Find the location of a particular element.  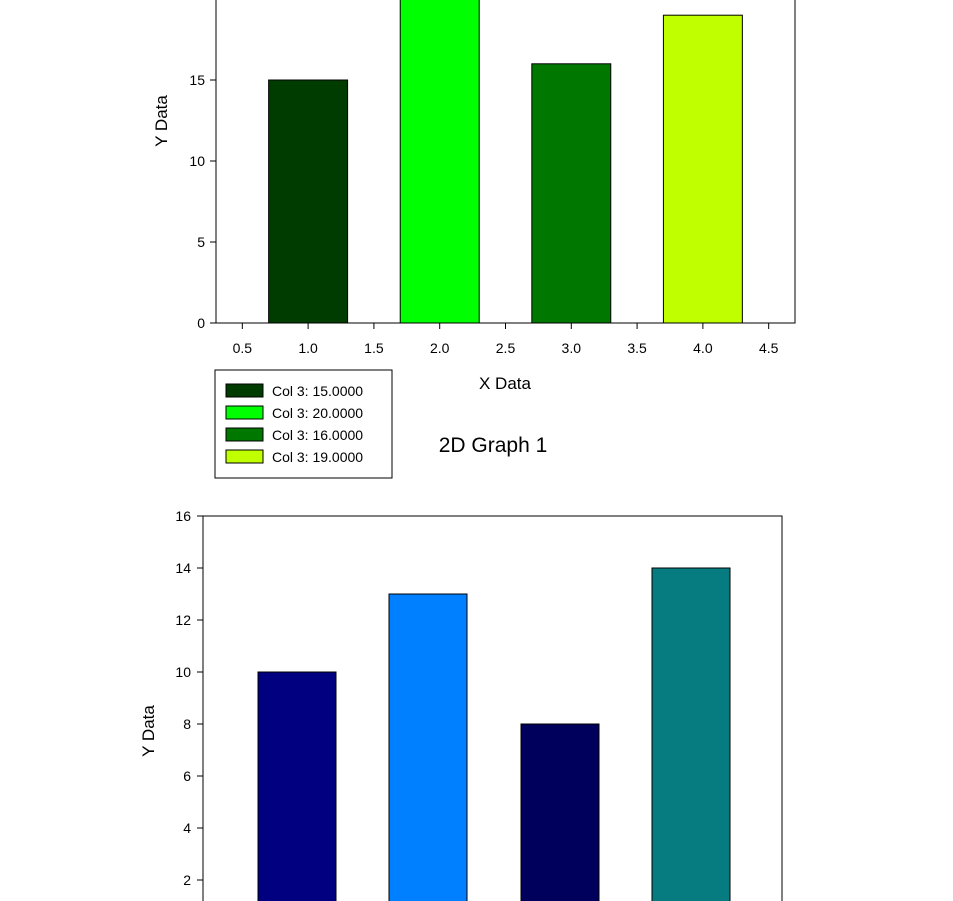

chart-2-y-axis-label: Y Data is located at coordinates (148, 731).